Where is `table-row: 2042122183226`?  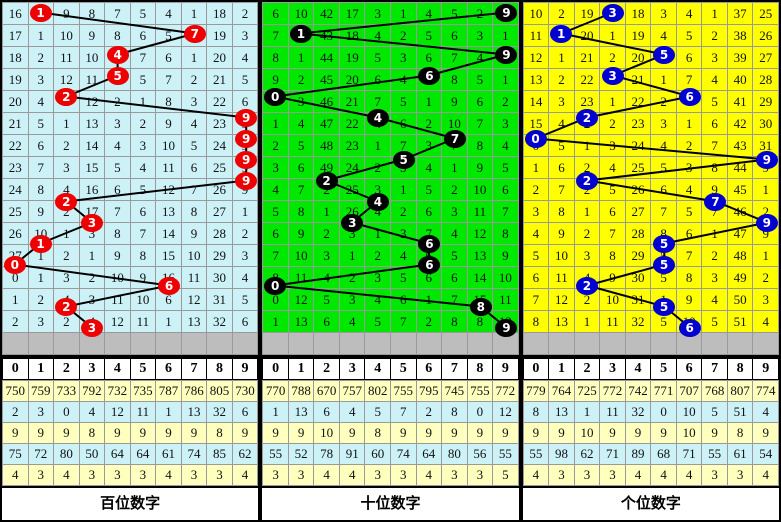
table-row: 2042122183226 is located at coordinates (130, 101).